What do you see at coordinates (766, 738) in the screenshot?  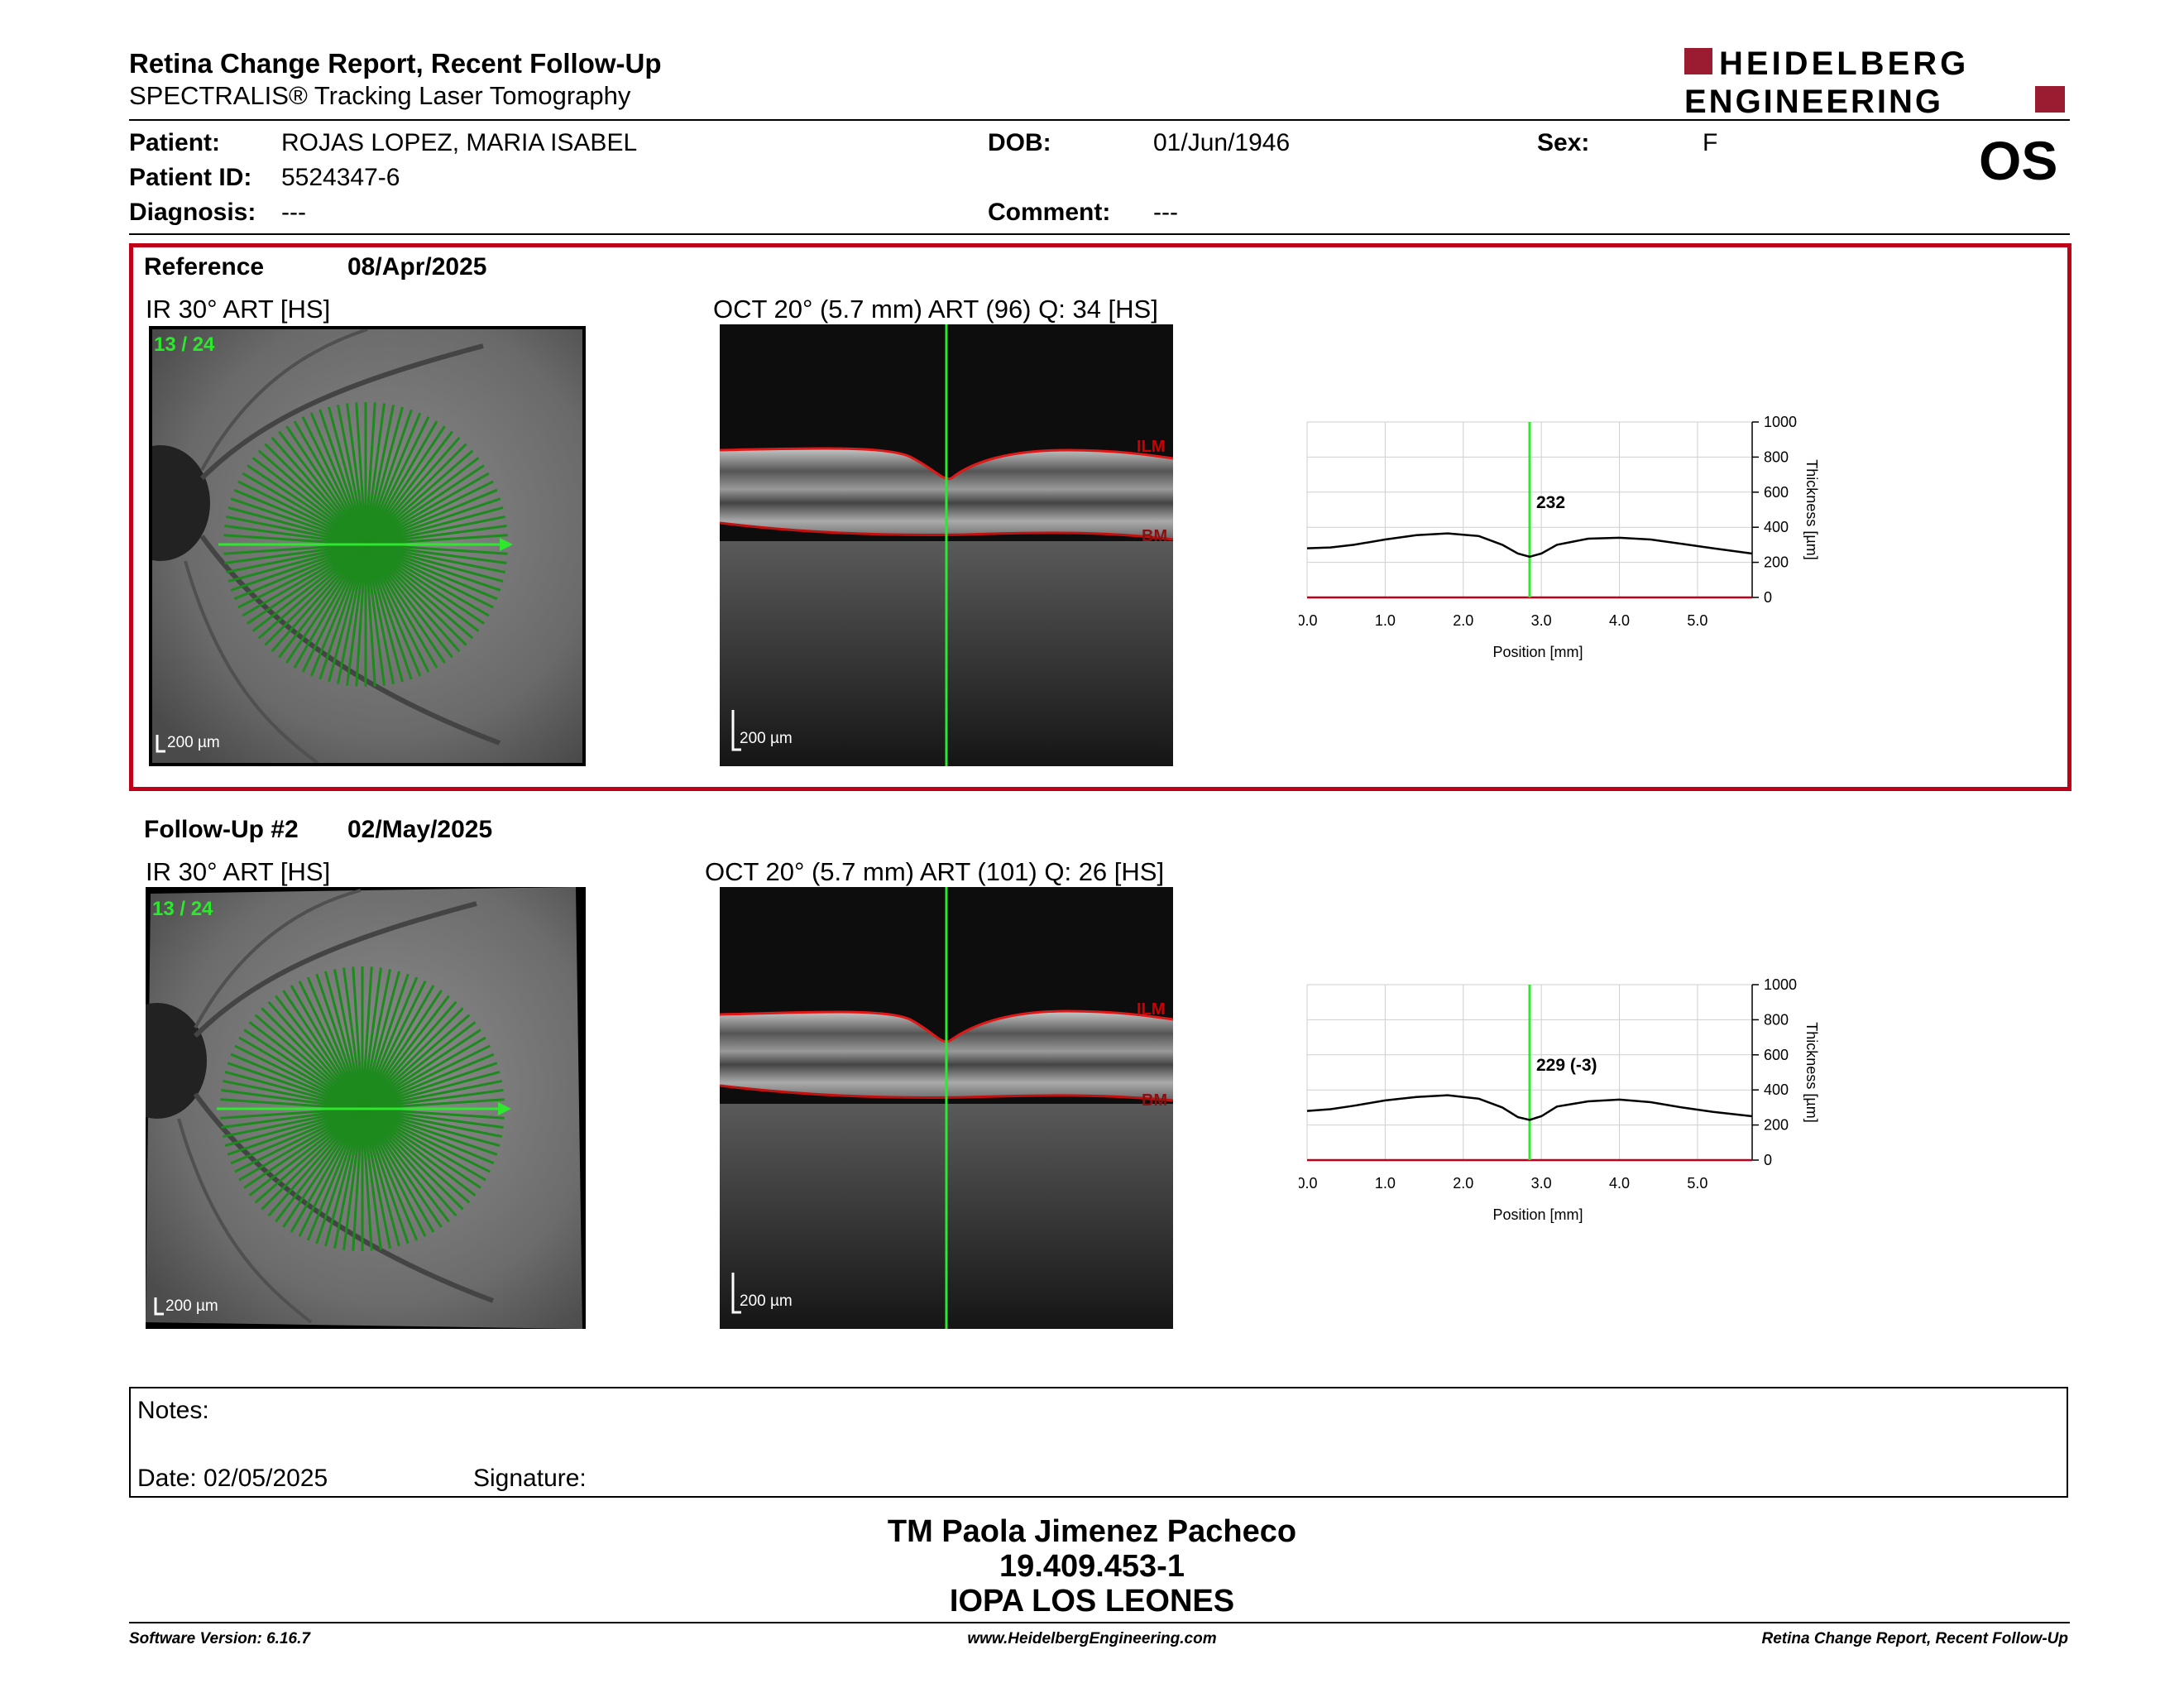 I see `reference-oct-scale: 200 µm` at bounding box center [766, 738].